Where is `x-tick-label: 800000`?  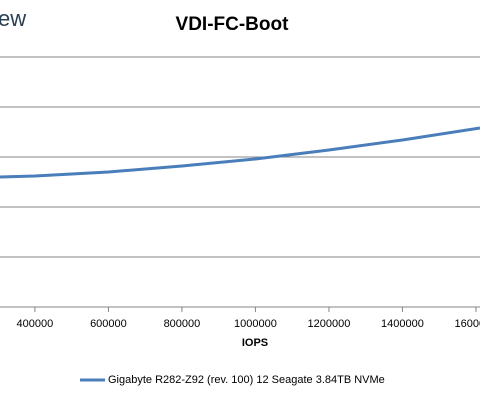 x-tick-label: 800000 is located at coordinates (182, 324).